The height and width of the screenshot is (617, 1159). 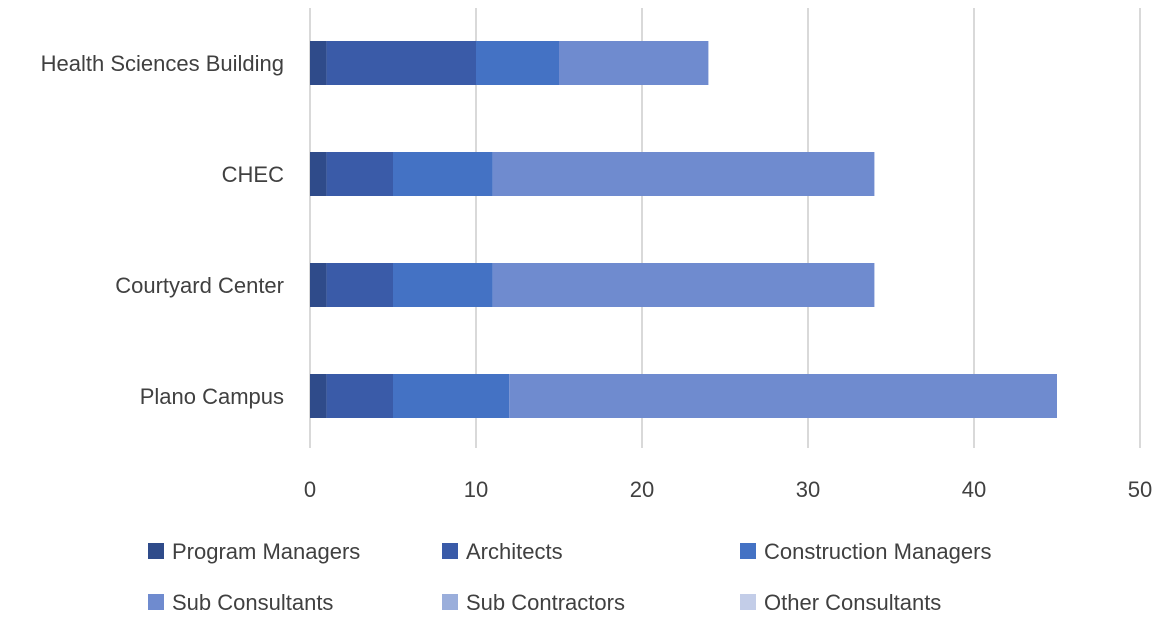 I want to click on x-tick-labels: 0 10 20 30 40 50, so click(x=728, y=489).